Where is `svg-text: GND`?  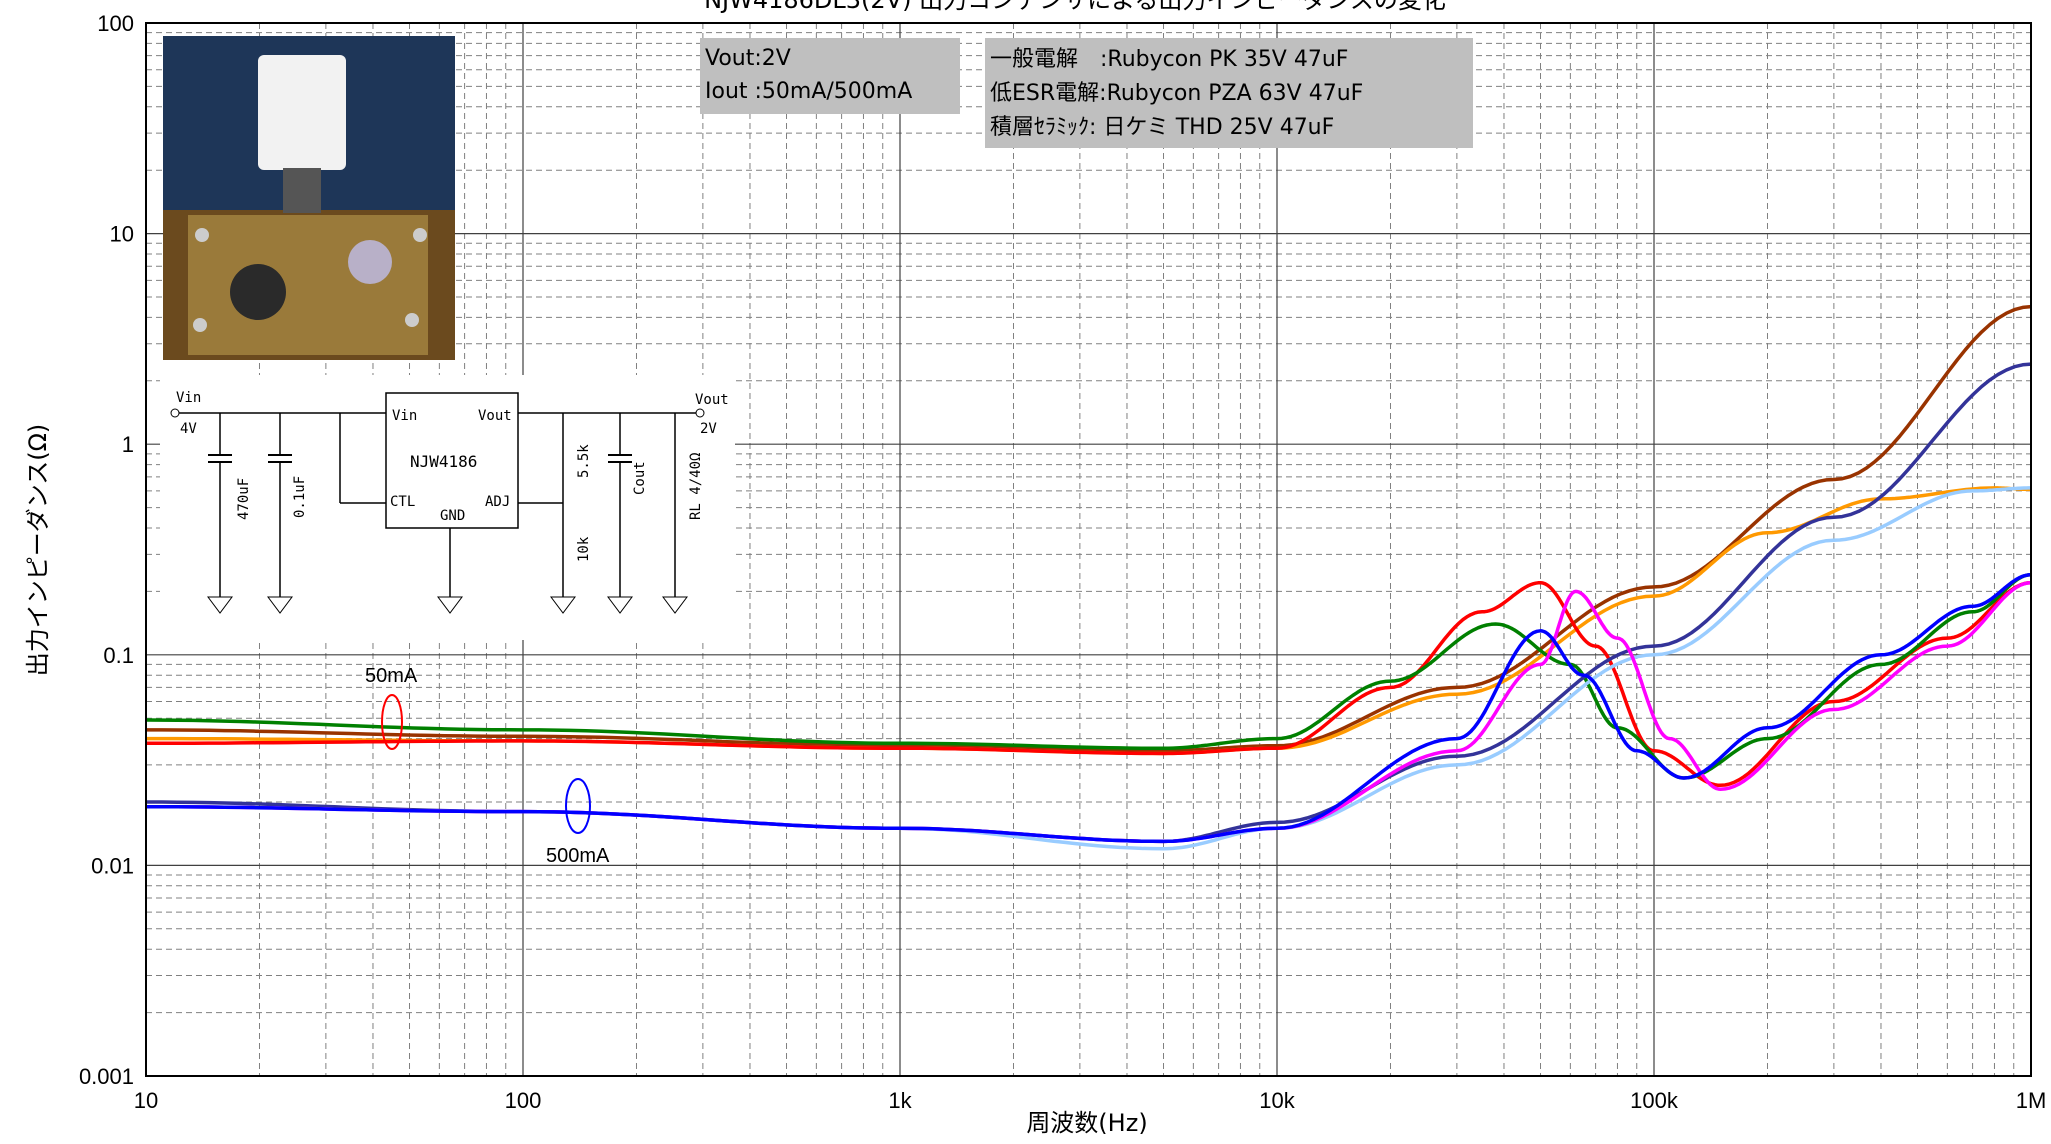
svg-text: GND is located at coordinates (452, 516).